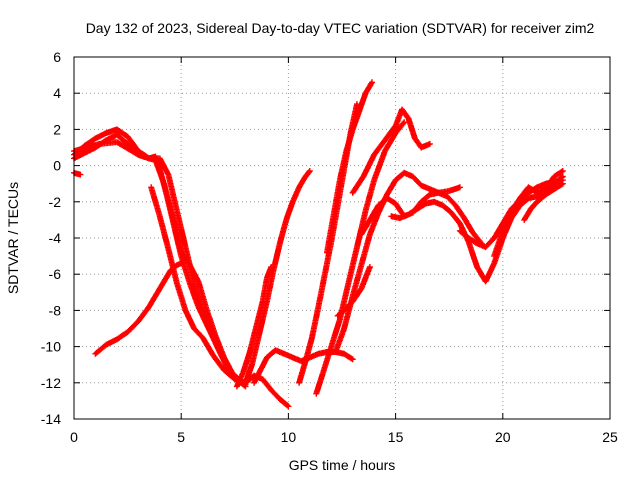 This screenshot has height=480, width=640. I want to click on y-tick-label: 4, so click(57, 93).